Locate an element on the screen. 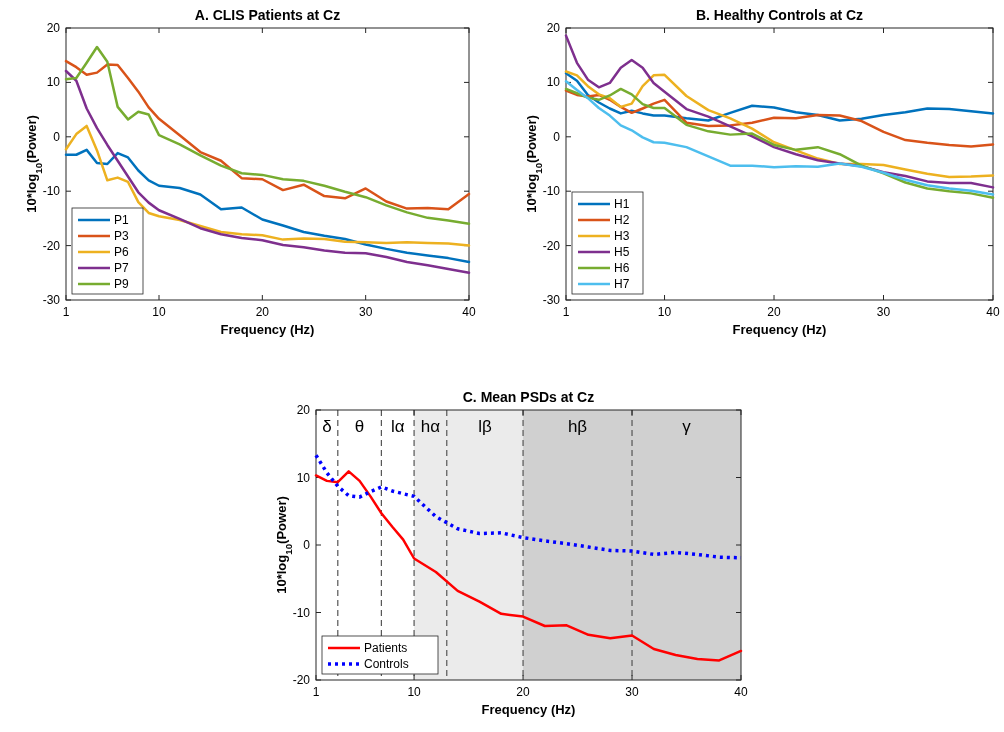 Image resolution: width=1004 pixels, height=732 pixels. legend-label: H2 is located at coordinates (622, 220).